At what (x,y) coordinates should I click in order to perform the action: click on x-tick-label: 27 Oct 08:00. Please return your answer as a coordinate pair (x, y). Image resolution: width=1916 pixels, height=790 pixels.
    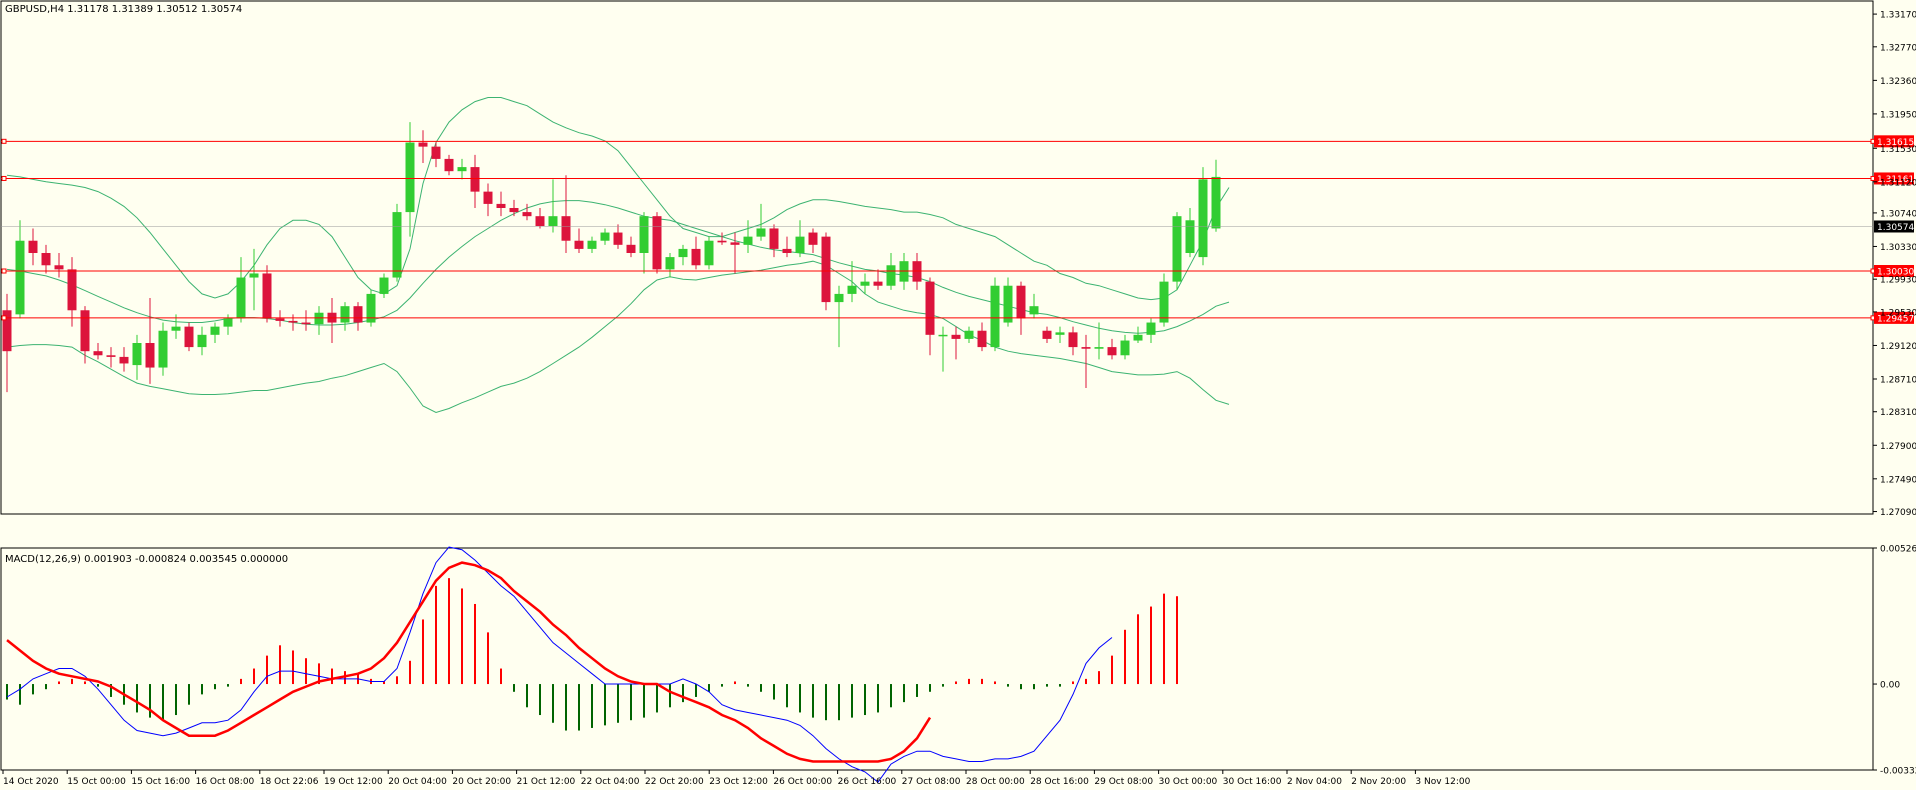
    Looking at the image, I should click on (931, 782).